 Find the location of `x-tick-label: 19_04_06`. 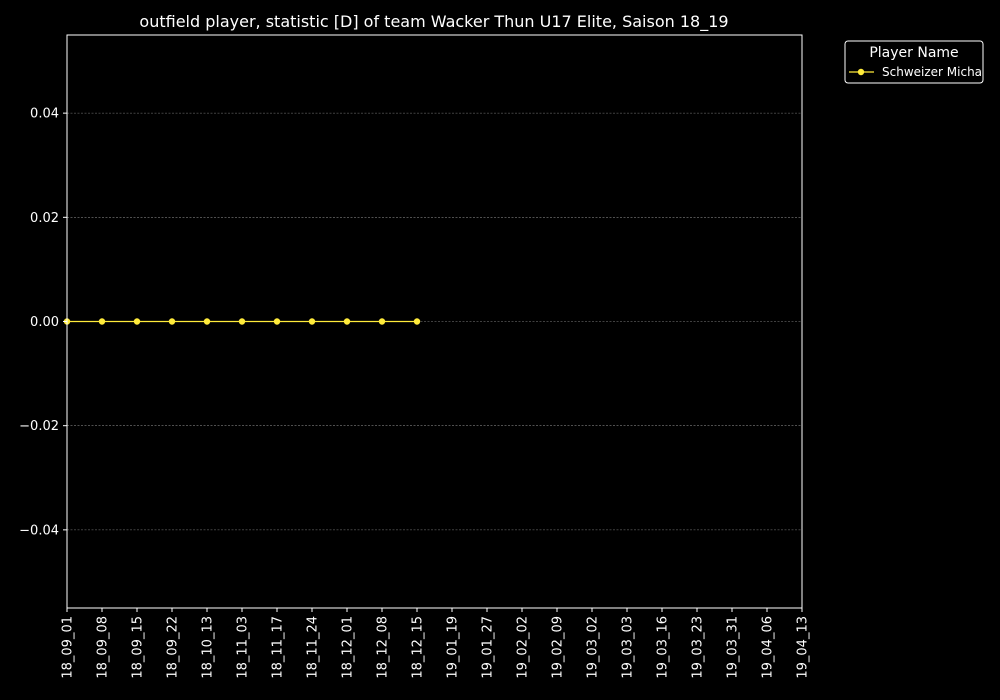

x-tick-label: 19_04_06 is located at coordinates (768, 647).